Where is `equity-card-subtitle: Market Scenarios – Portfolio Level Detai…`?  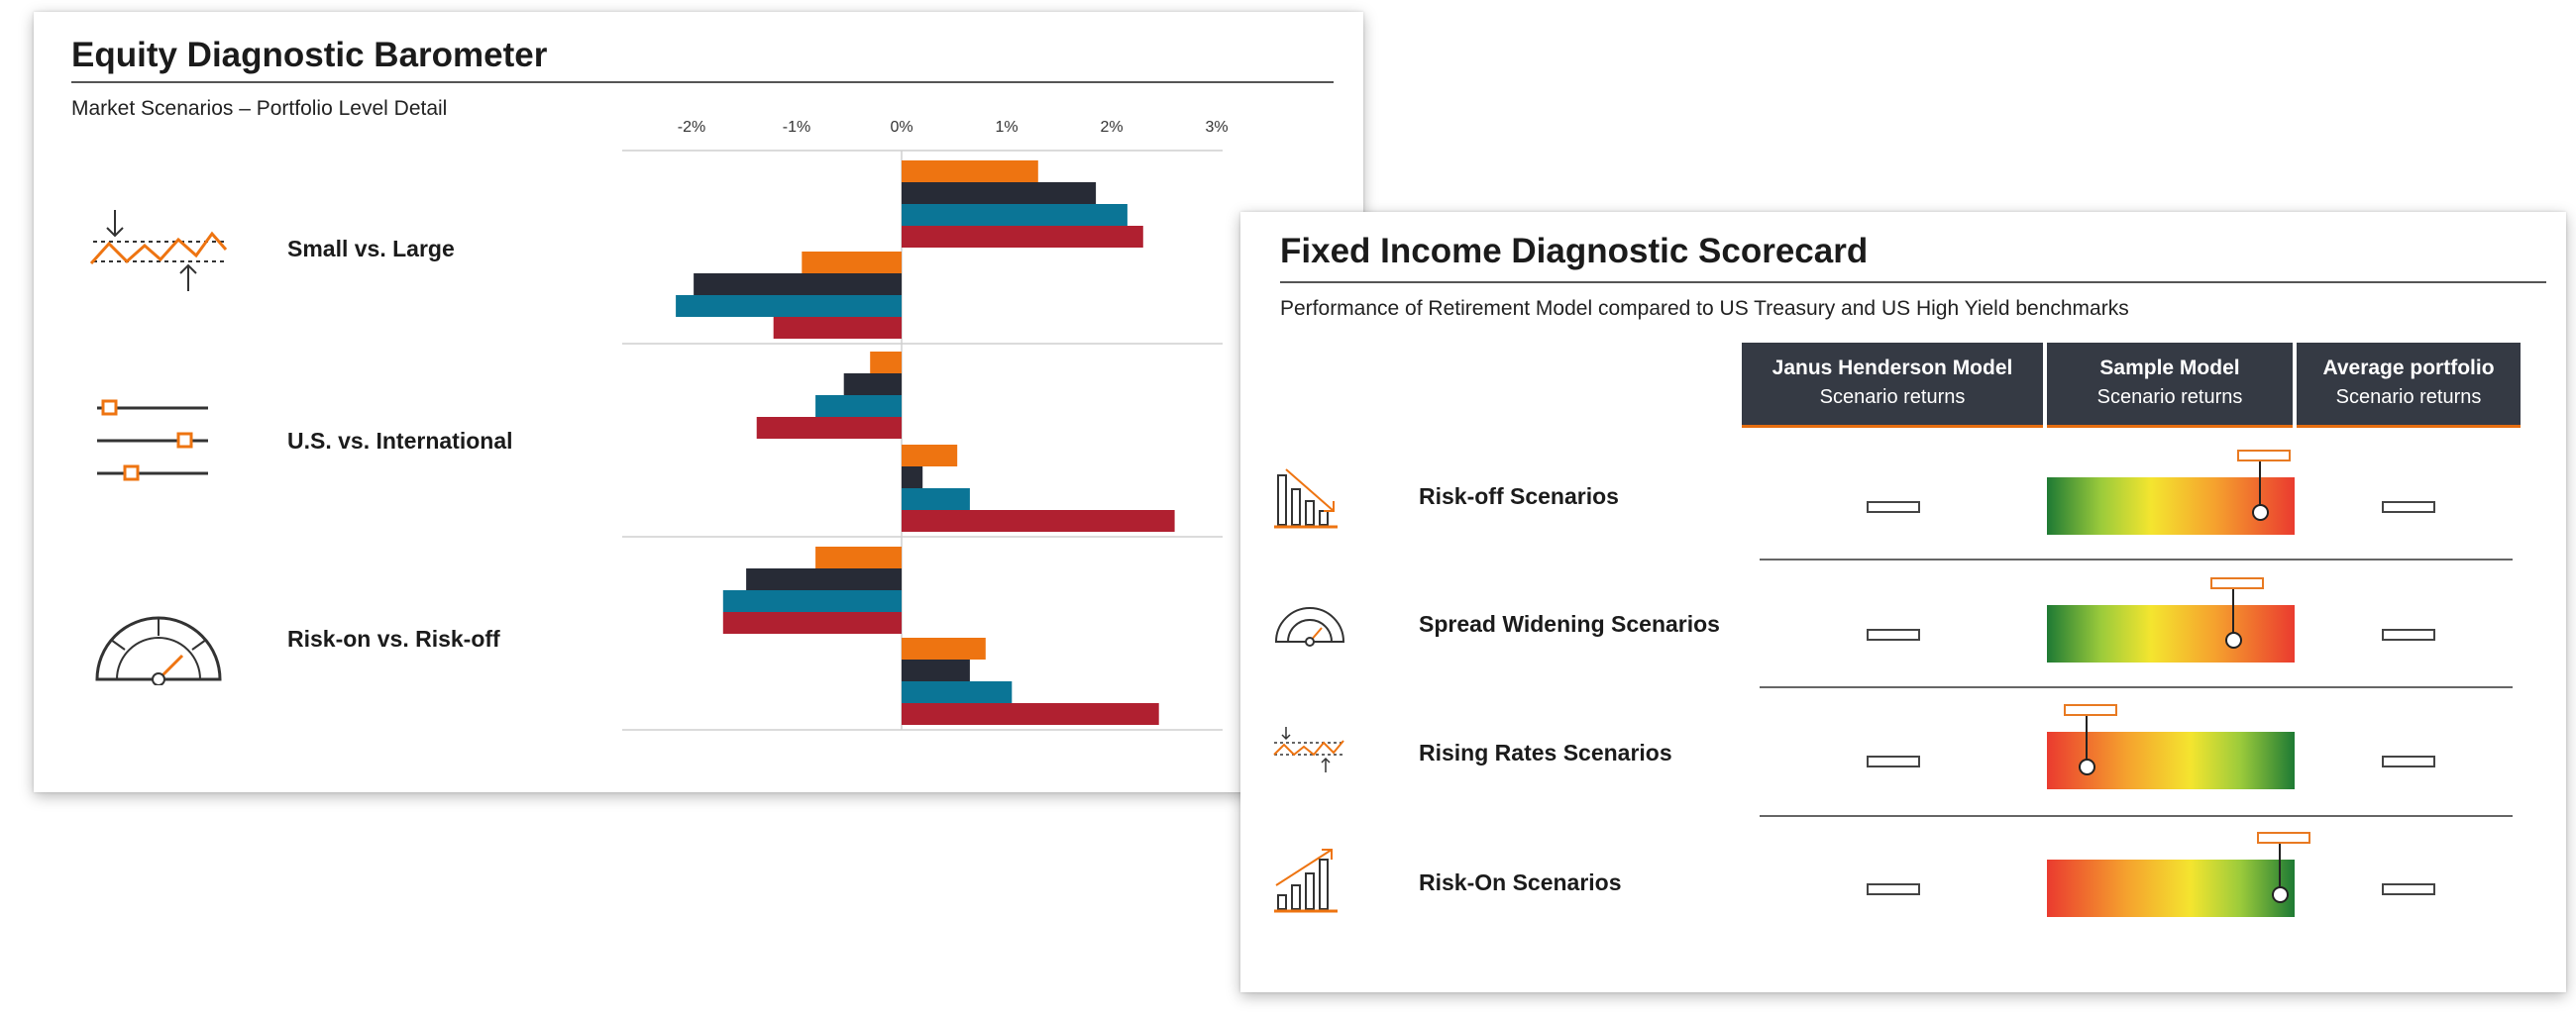
equity-card-subtitle: Market Scenarios – Portfolio Level Detai… is located at coordinates (259, 109).